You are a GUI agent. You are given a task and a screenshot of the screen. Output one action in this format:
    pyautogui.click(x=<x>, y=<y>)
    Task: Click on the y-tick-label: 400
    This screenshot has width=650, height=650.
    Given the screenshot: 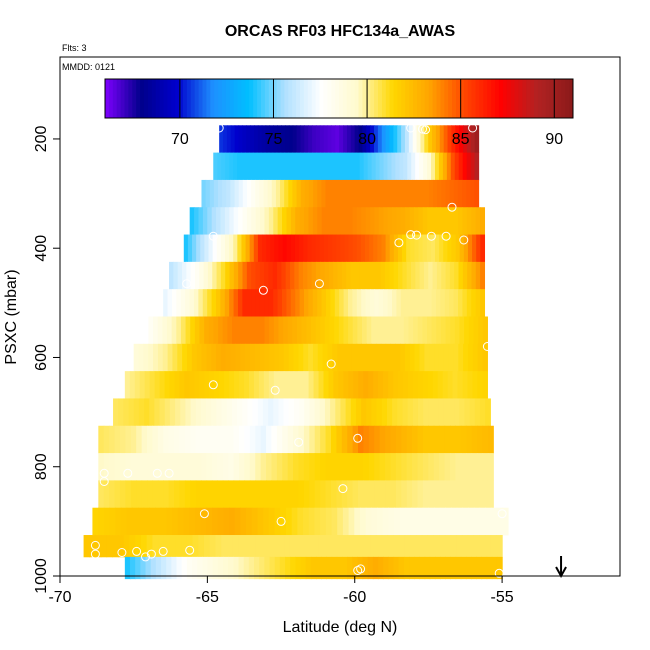 What is the action you would take?
    pyautogui.click(x=41, y=248)
    